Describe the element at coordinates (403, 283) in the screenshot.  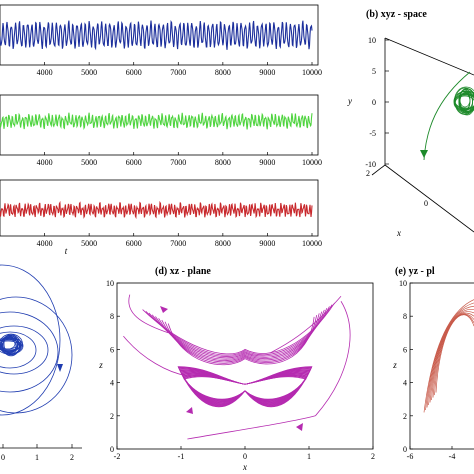
I see `yz-ytick-label: 10` at that location.